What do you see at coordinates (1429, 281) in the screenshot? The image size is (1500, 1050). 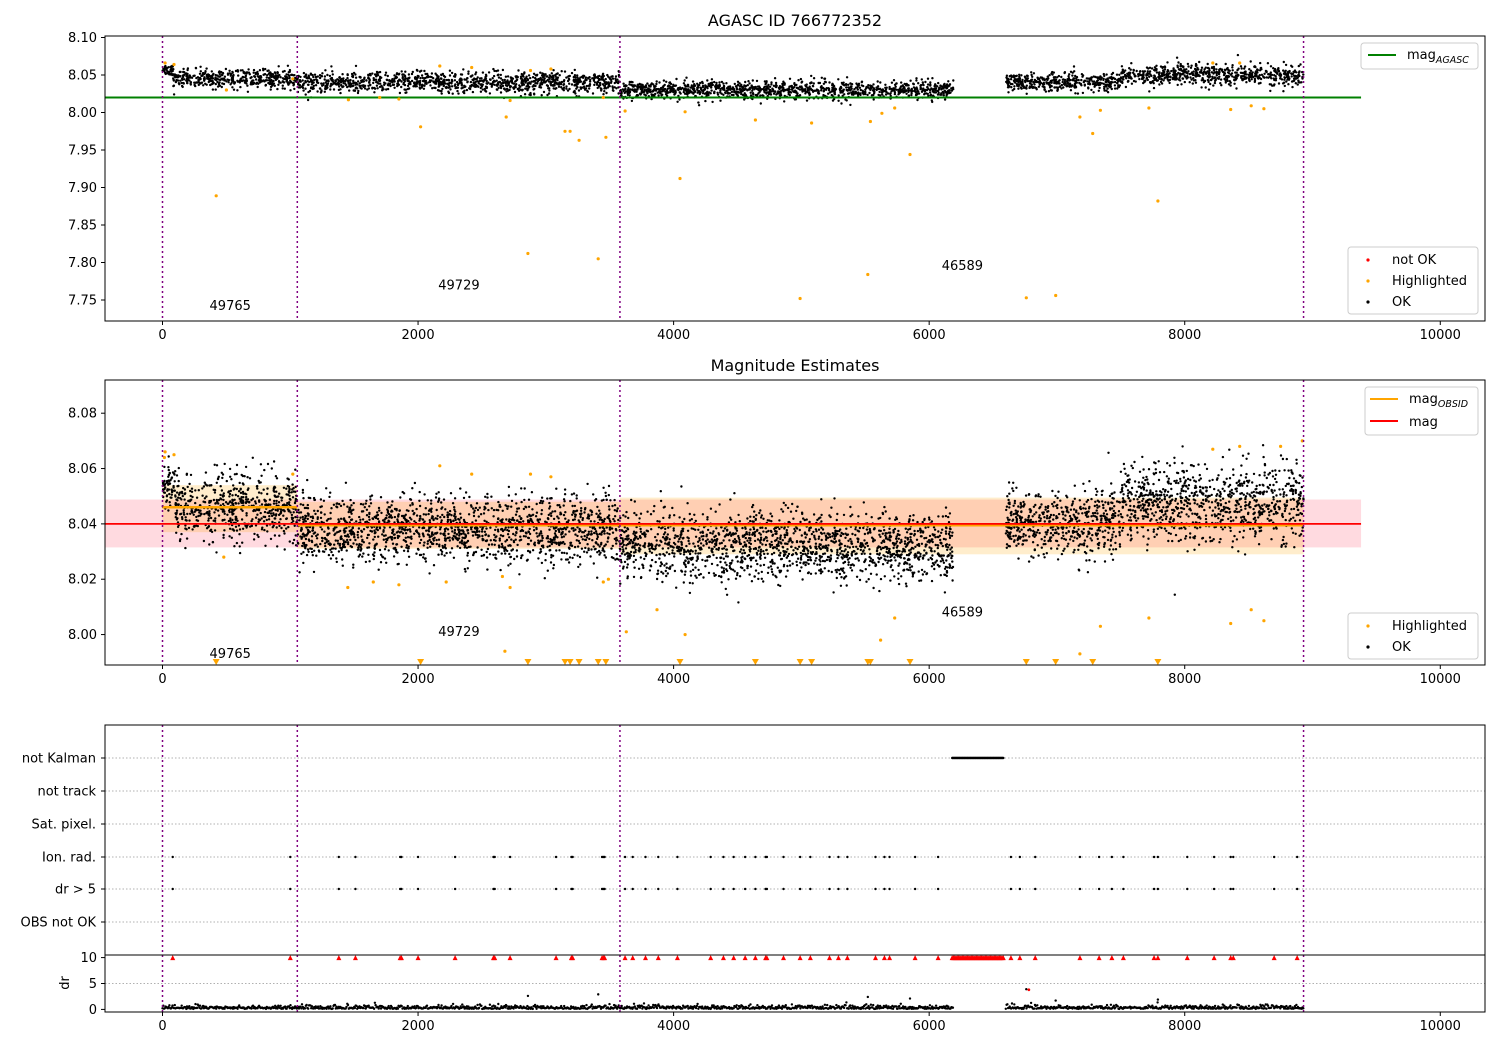 I see `legend-label-highlighted: Highlighted` at bounding box center [1429, 281].